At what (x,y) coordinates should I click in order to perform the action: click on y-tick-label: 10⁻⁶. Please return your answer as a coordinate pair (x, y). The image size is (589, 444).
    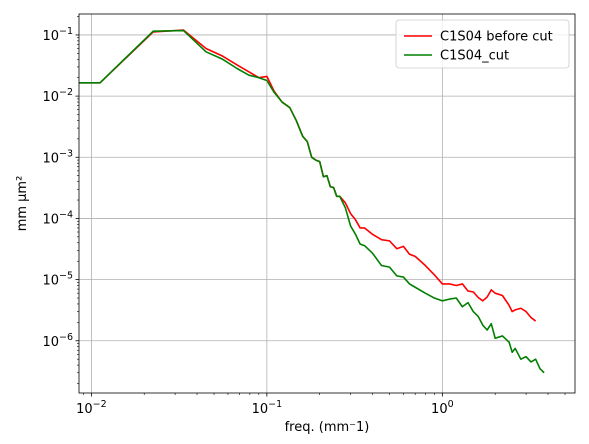
    Looking at the image, I should click on (57, 341).